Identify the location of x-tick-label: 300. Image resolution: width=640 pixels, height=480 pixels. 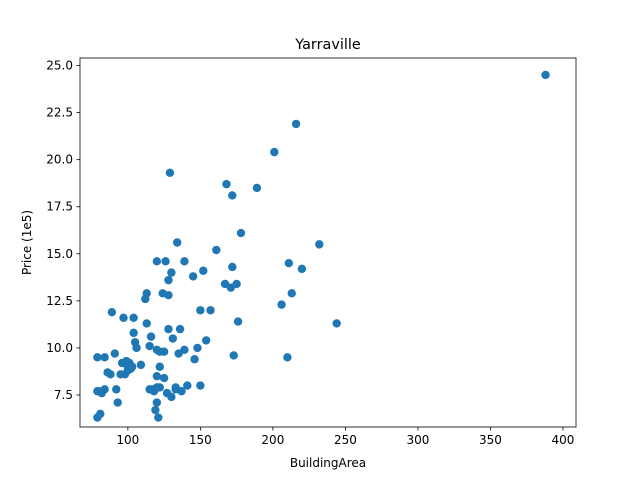
(417, 440).